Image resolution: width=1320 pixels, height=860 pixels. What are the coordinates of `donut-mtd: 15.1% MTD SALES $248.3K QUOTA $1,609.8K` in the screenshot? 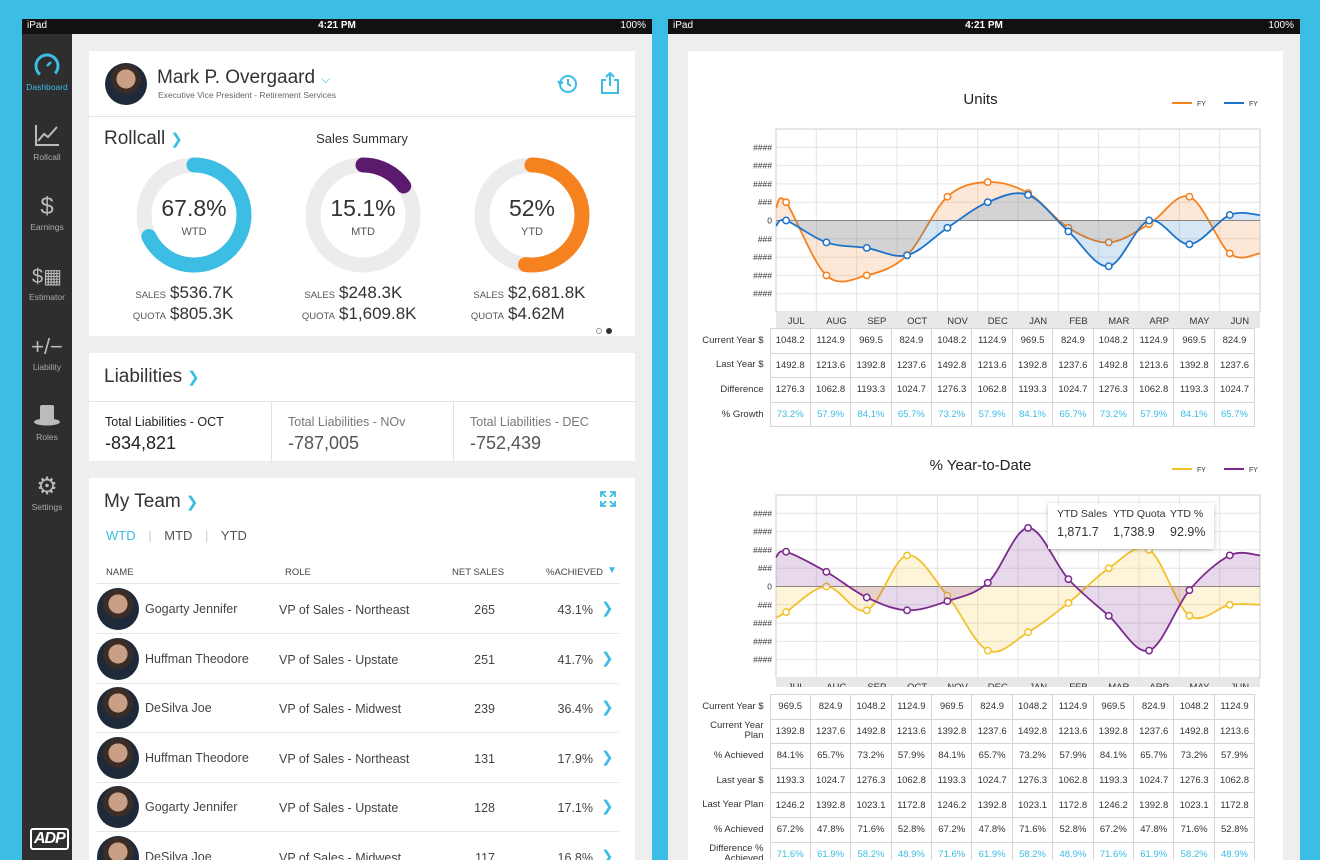 It's located at (377, 240).